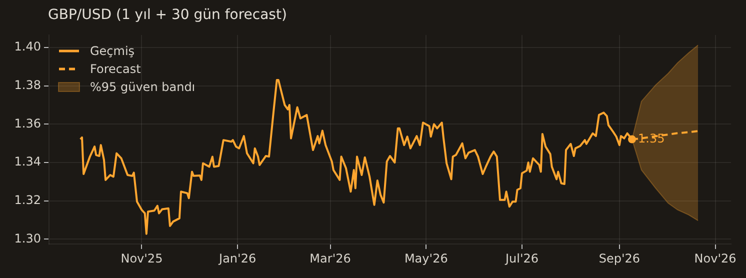 This screenshot has width=746, height=278. Describe the element at coordinates (521, 258) in the screenshot. I see `x-tick-label: Jul'26` at that location.